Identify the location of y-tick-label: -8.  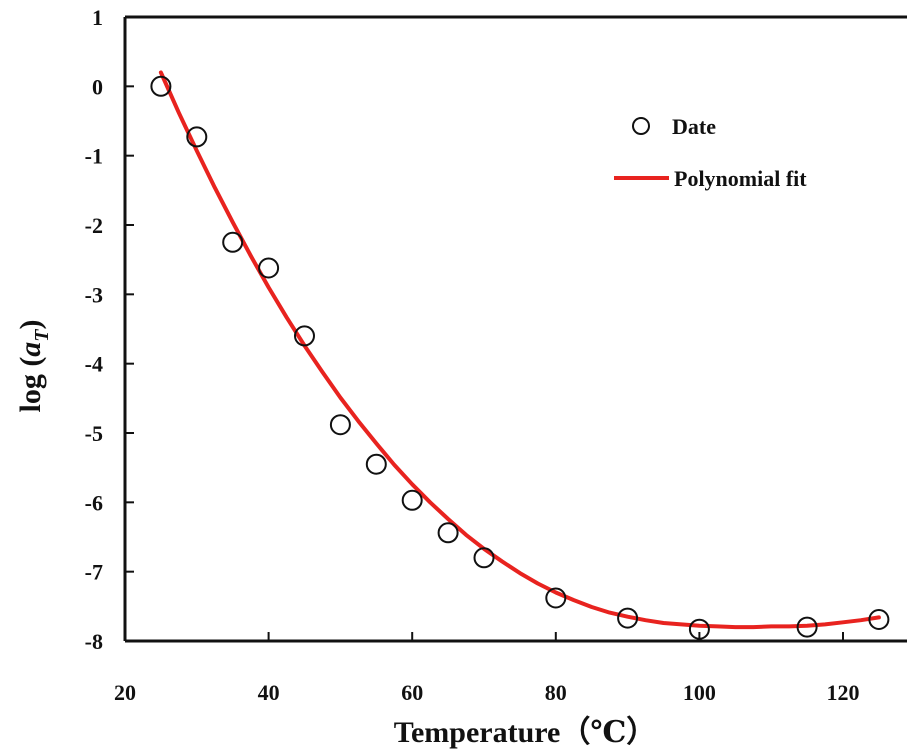
(94, 641).